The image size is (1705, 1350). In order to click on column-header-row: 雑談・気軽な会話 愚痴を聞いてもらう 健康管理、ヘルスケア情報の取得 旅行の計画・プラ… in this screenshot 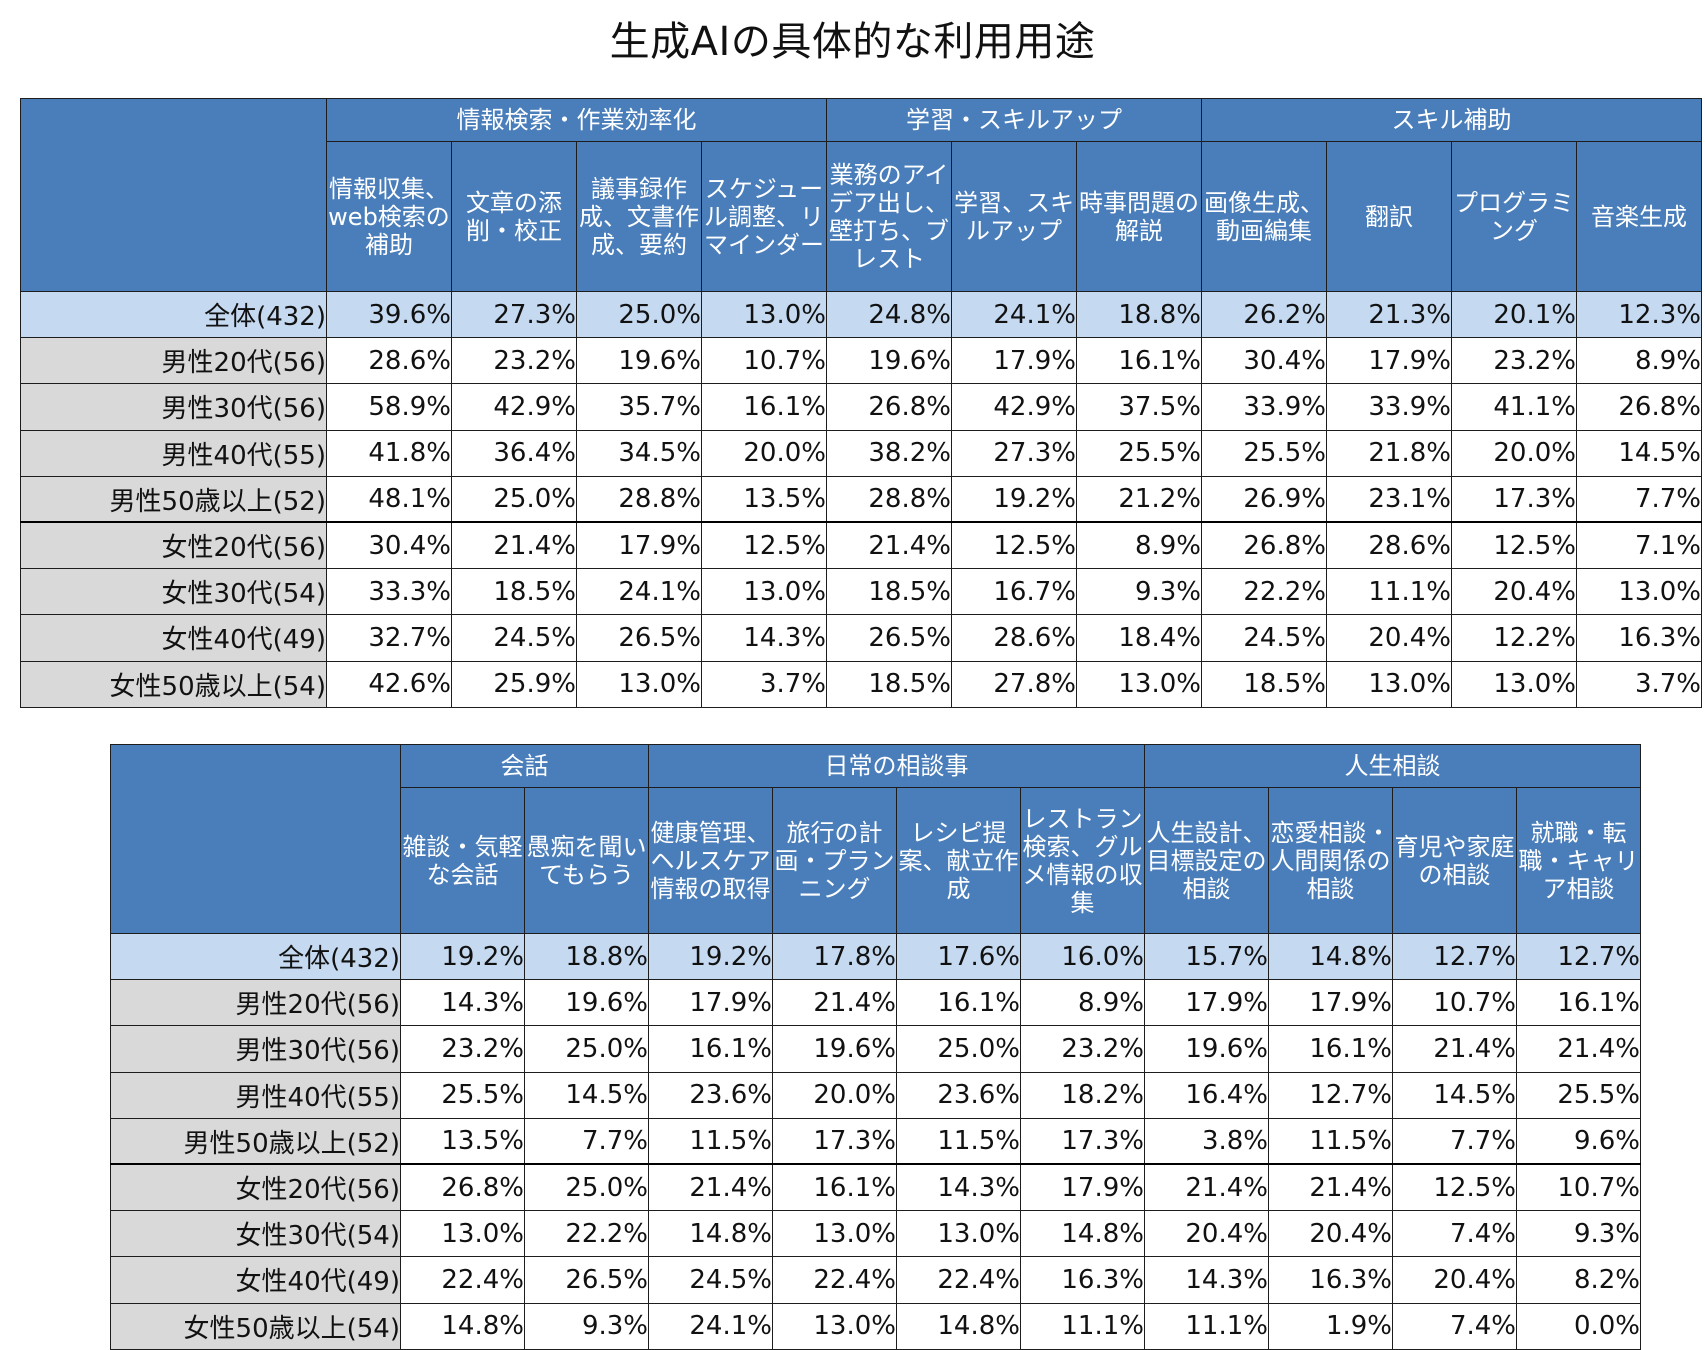, I will do `click(876, 860)`.